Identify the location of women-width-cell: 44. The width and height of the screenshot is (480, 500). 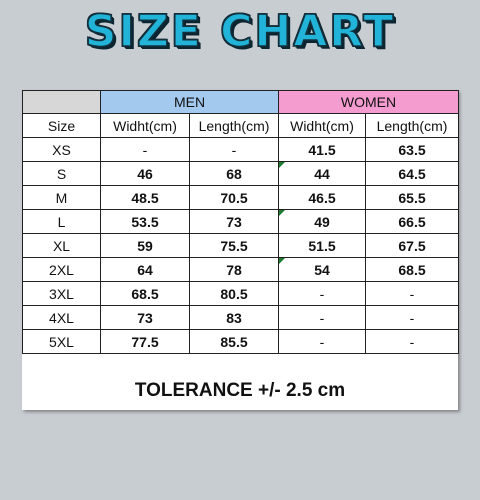
(322, 173).